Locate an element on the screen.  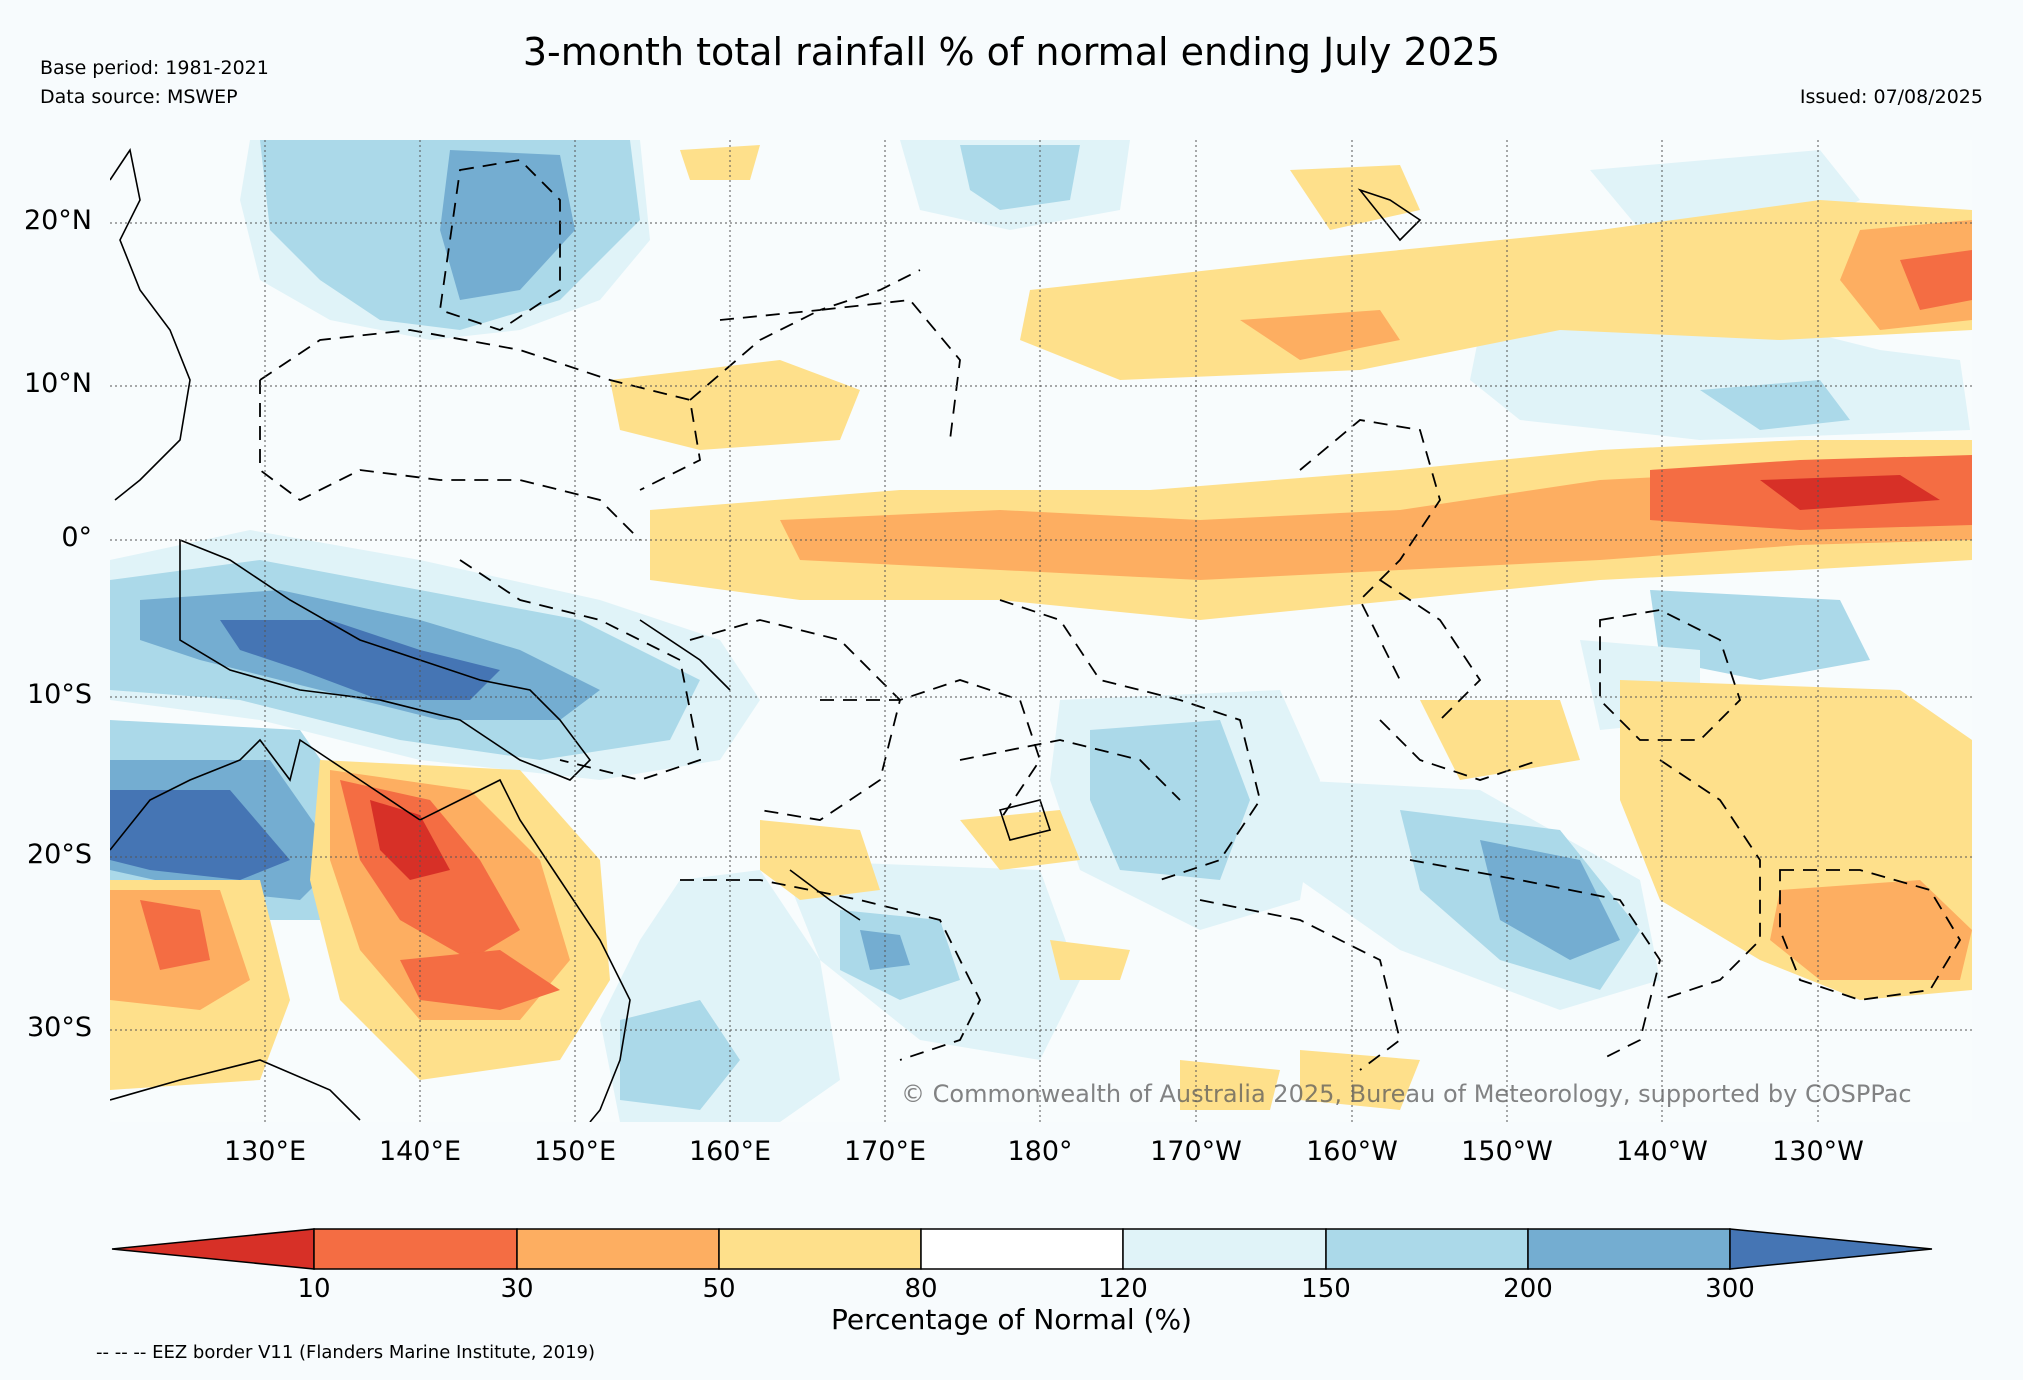
lat-label-20n: 20°N is located at coordinates (57, 220).